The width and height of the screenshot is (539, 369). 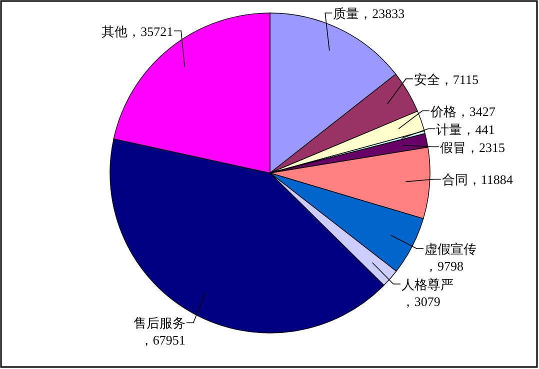 What do you see at coordinates (453, 147) in the screenshot?
I see `slice-label: 假冒` at bounding box center [453, 147].